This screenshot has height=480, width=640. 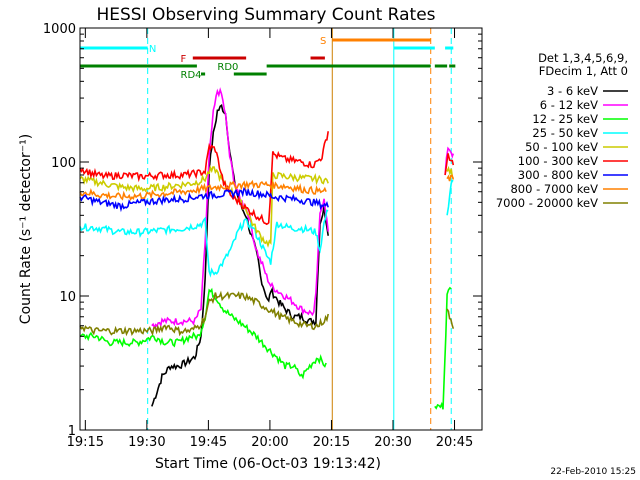 I want to click on legend-entry-label: 50 - 100 keV, so click(x=561, y=147).